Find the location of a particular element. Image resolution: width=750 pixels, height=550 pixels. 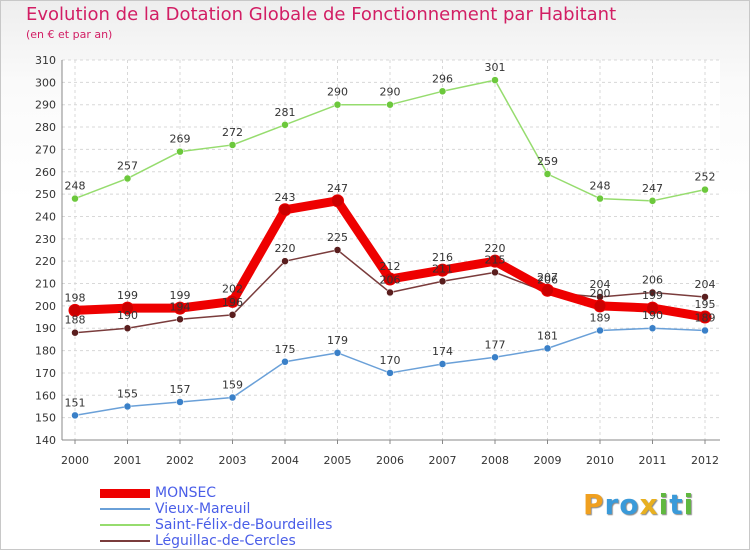

chart-subtitle: (en € et par an) is located at coordinates (69, 34).